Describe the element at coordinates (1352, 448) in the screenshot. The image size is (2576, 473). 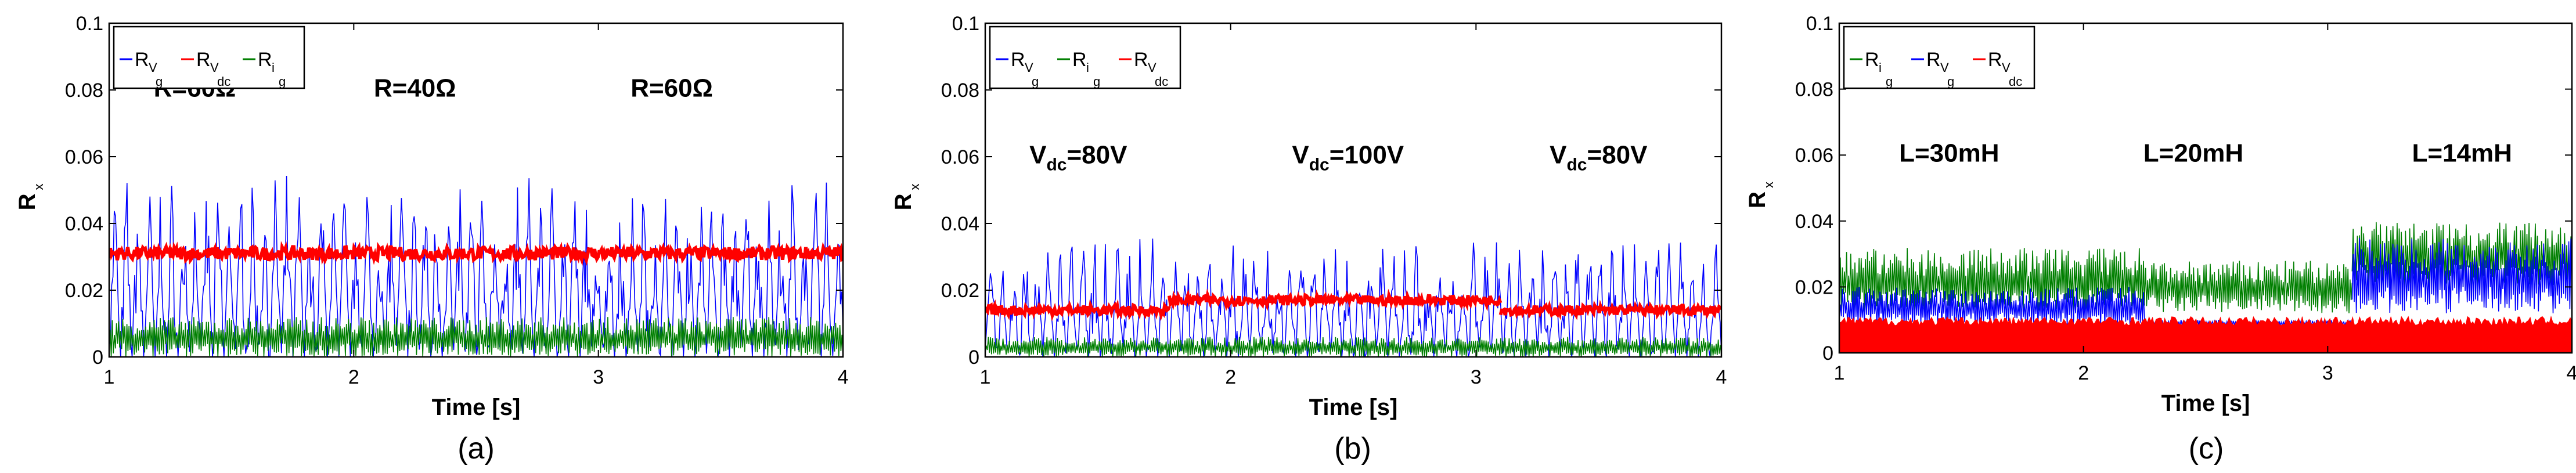
I see `panel-label: (b)` at that location.